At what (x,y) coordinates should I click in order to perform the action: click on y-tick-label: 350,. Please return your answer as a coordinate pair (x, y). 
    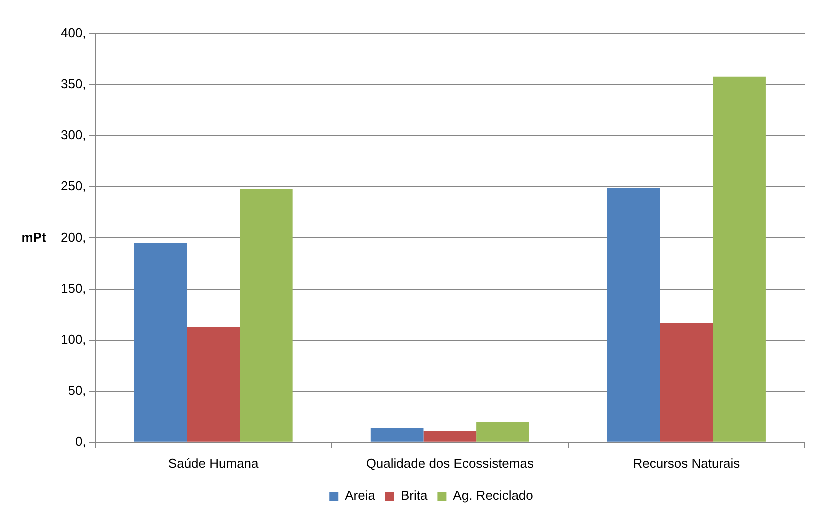
    Looking at the image, I should click on (73, 84).